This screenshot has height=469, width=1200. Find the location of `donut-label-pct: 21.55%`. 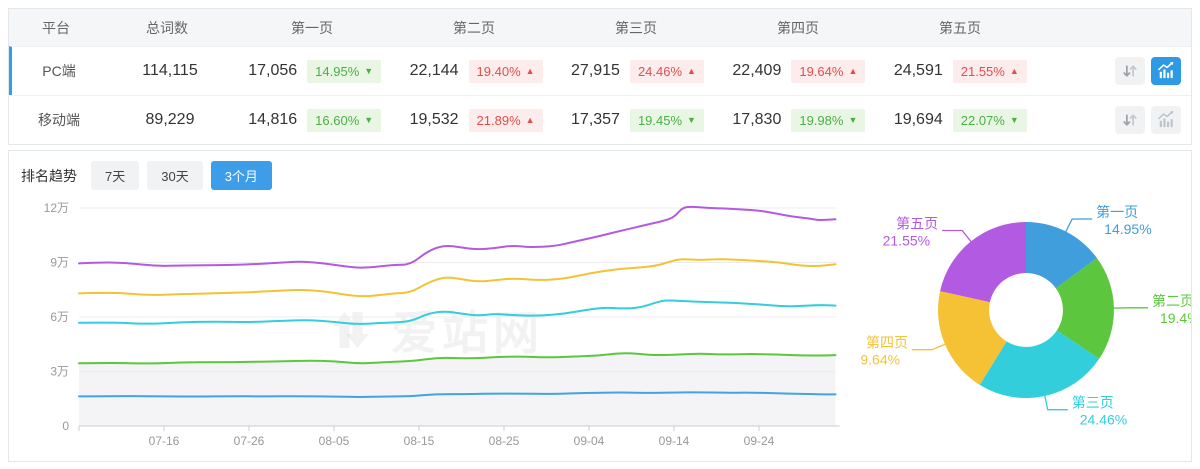

donut-label-pct: 21.55% is located at coordinates (906, 240).